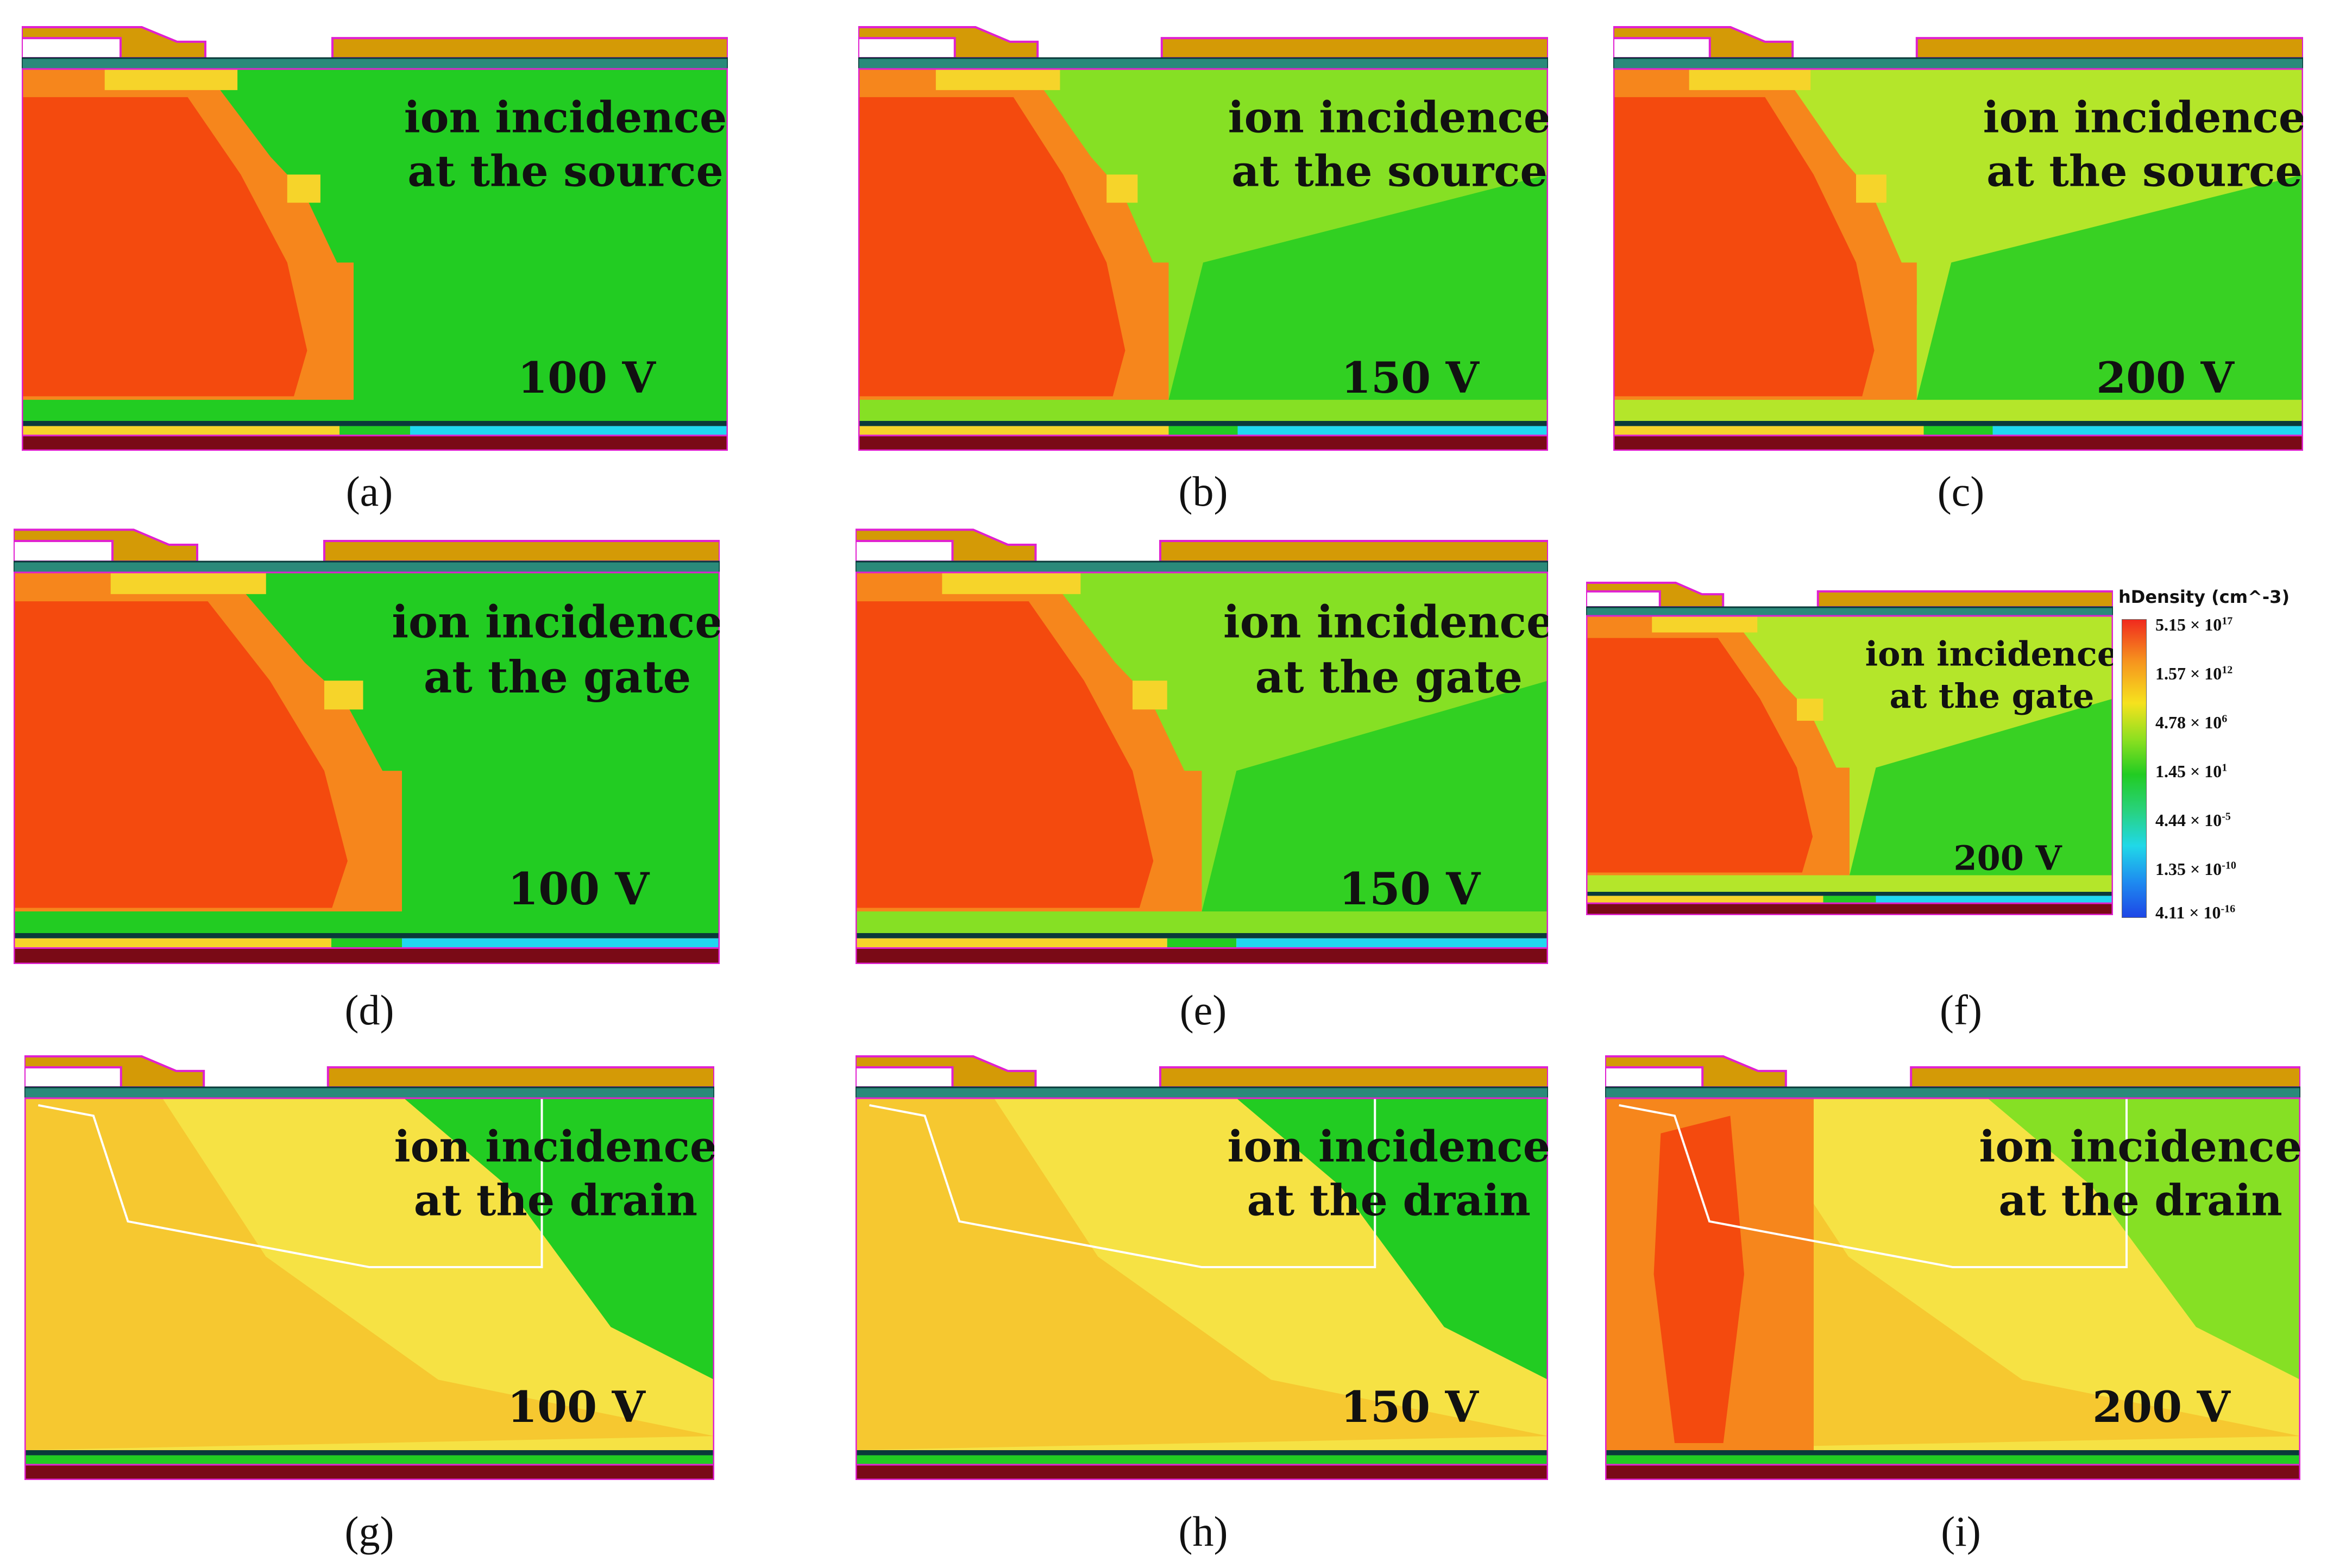 The width and height of the screenshot is (2327, 1568). Describe the element at coordinates (2195, 869) in the screenshot. I see `legend-tick-label: 1.35 × 10⁻¹⁰` at that location.